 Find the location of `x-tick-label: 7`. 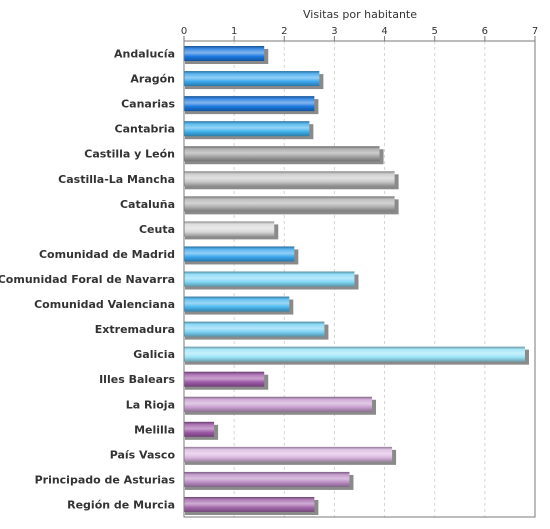

x-tick-label: 7 is located at coordinates (535, 31).